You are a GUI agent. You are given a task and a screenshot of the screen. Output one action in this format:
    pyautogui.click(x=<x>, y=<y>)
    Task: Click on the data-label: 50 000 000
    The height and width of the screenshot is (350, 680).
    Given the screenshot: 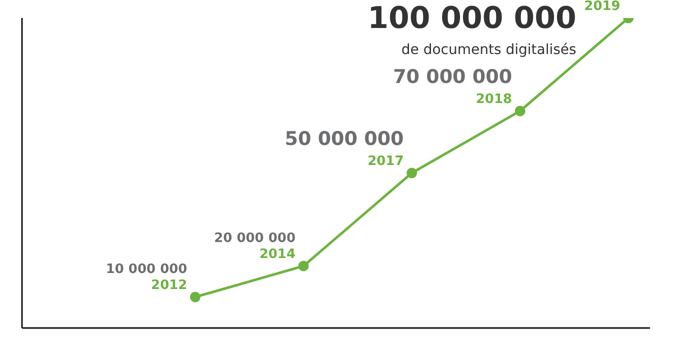 What is the action you would take?
    pyautogui.click(x=344, y=139)
    